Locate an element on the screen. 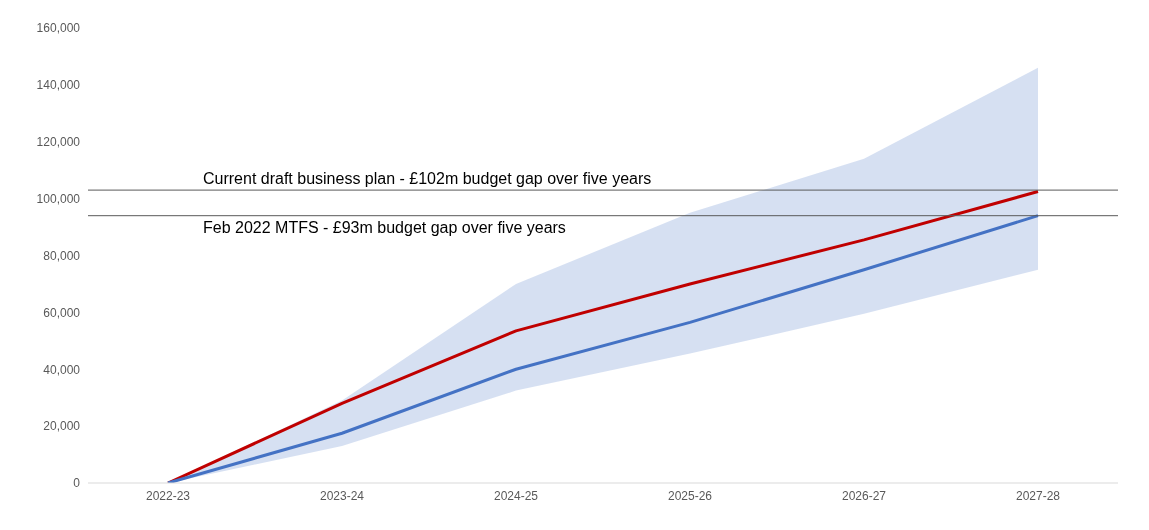 Image resolution: width=1149 pixels, height=530 pixels. y-tick-label: 40,000 is located at coordinates (62, 369).